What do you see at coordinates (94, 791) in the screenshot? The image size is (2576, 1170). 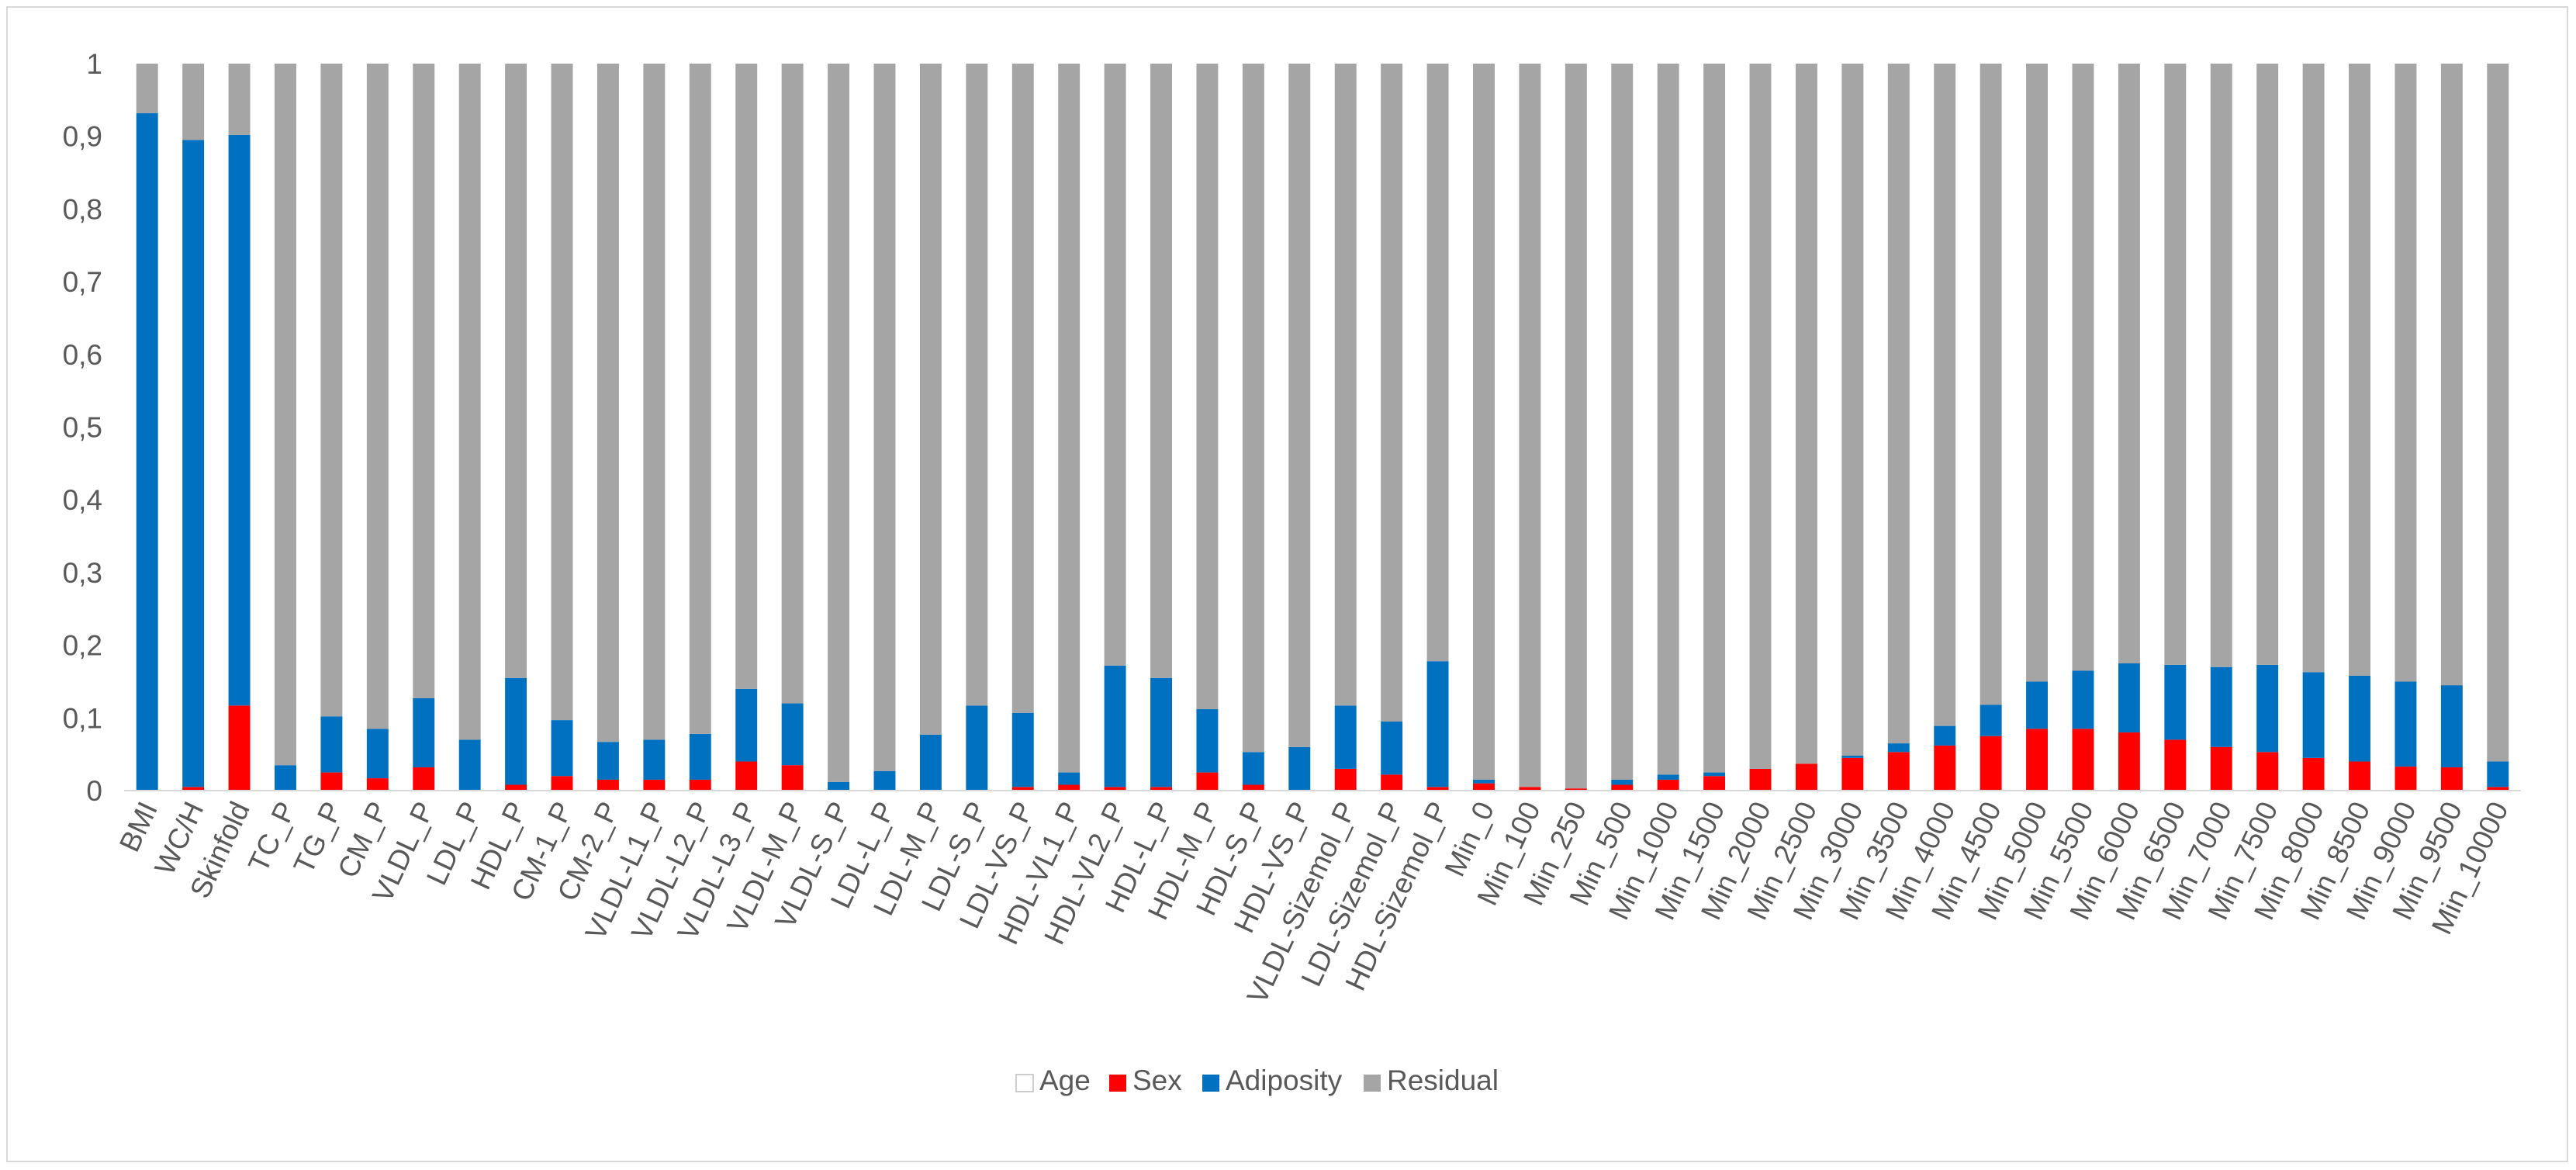 I see `y-tick-label: 0` at bounding box center [94, 791].